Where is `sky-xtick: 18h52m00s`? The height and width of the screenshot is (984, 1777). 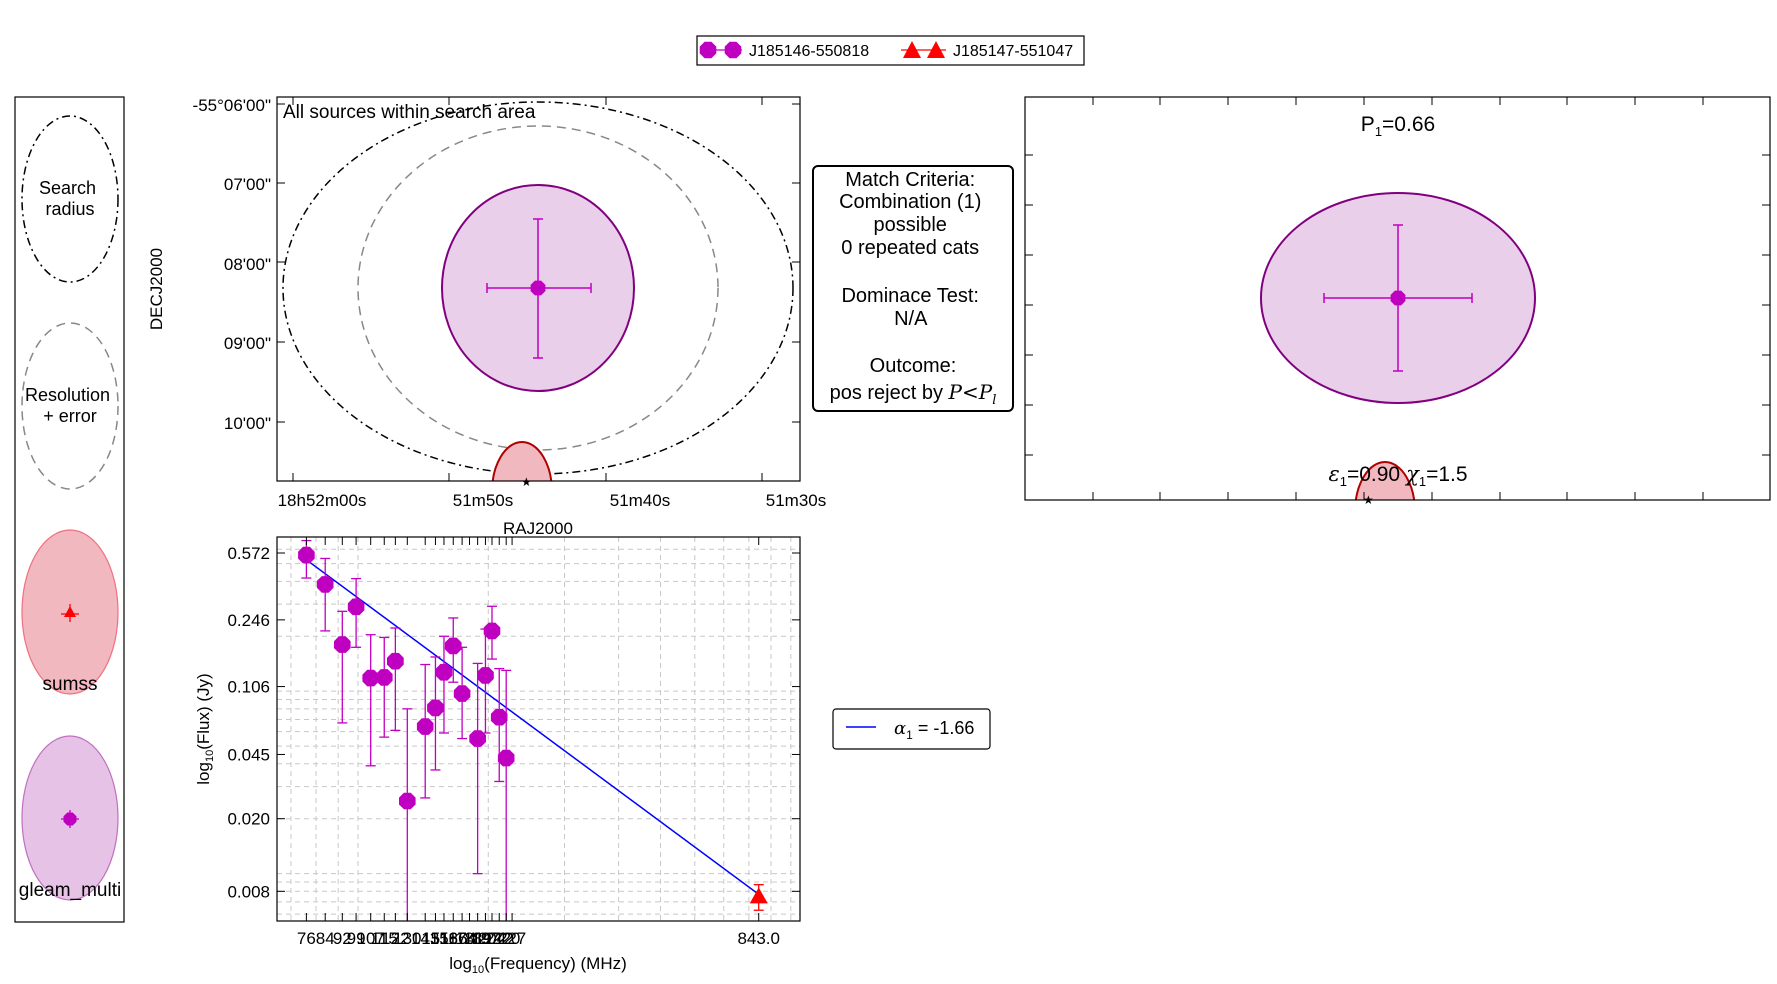 sky-xtick: 18h52m00s is located at coordinates (322, 500).